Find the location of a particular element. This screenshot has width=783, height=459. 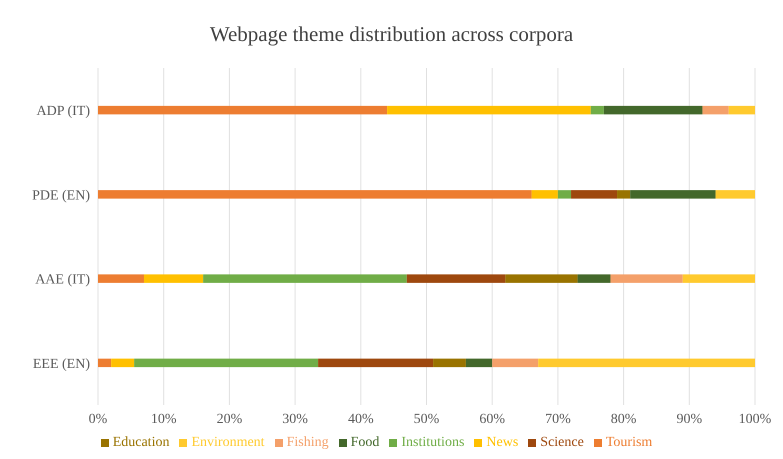

x-tick-label: 10% is located at coordinates (163, 419).